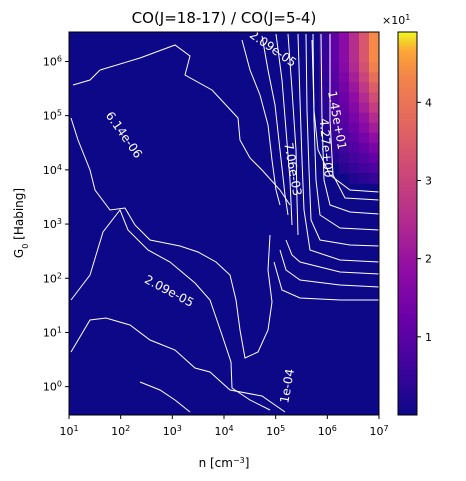 This screenshot has width=466, height=481. Describe the element at coordinates (52, 115) in the screenshot. I see `y-tick-label: 10⁵` at that location.